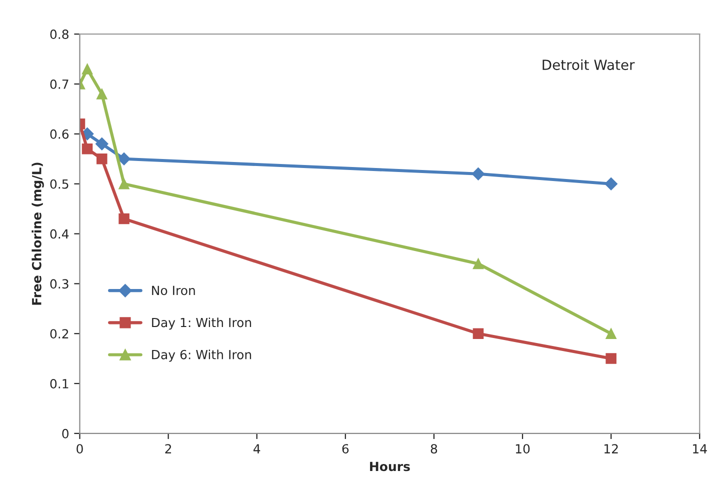 This screenshot has width=725, height=487. Describe the element at coordinates (65, 433) in the screenshot. I see `y-tick-label: 0` at that location.